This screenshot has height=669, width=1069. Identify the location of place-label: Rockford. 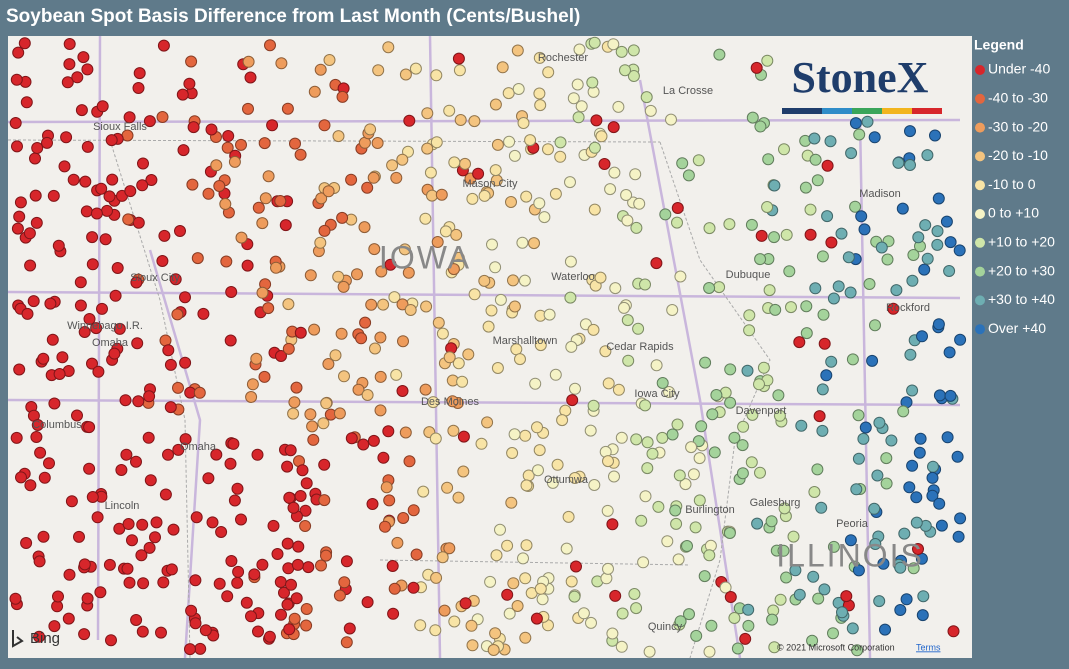
(908, 308).